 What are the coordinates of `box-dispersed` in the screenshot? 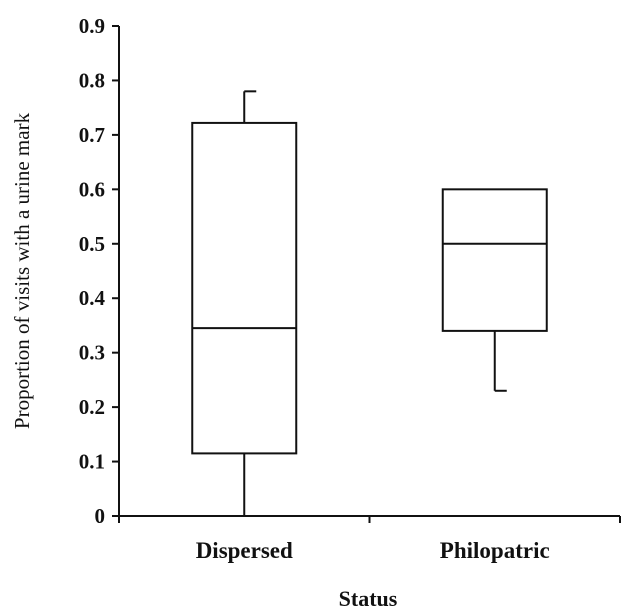 It's located at (244, 303).